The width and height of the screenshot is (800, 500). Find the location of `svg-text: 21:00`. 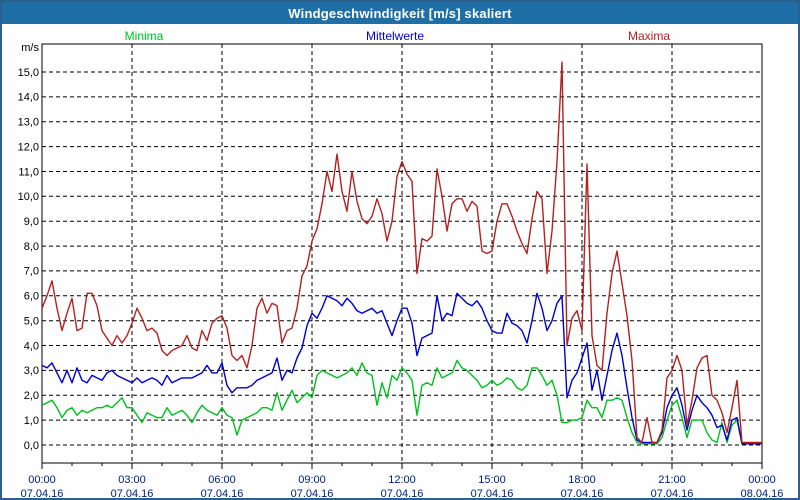

svg-text: 21:00 is located at coordinates (672, 480).